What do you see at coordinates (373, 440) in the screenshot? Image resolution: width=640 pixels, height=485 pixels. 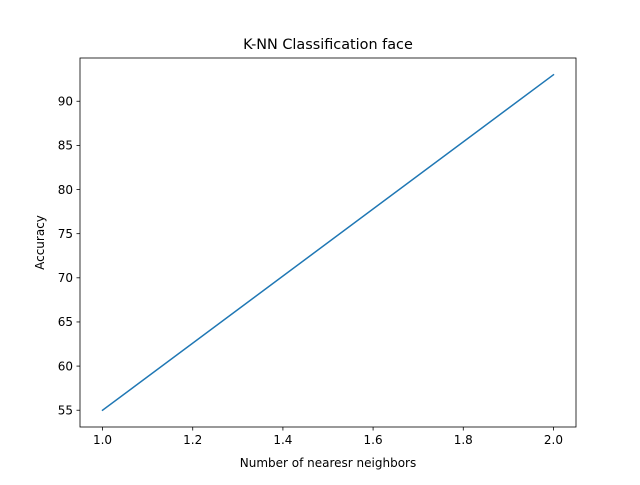 I see `x-tick-label: 1.6` at bounding box center [373, 440].